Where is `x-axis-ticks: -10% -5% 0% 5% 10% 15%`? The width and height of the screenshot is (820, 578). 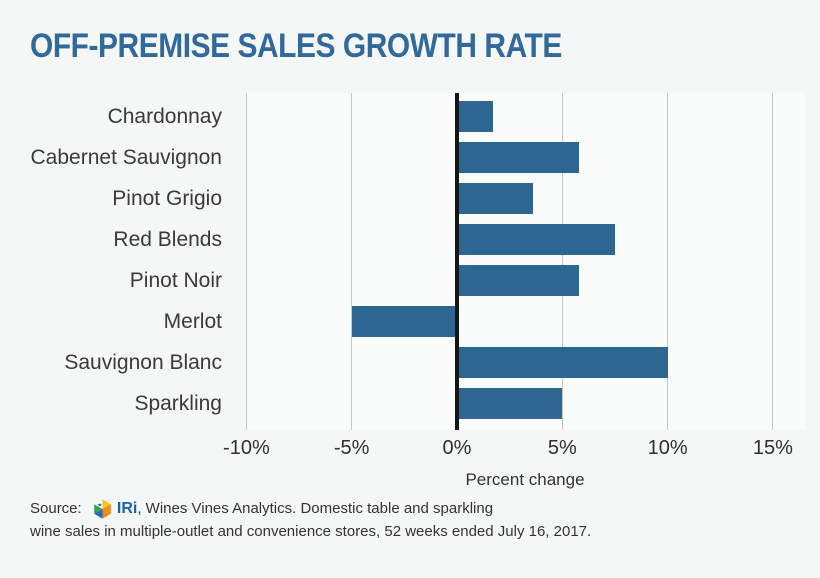 x-axis-ticks: -10% -5% 0% 5% 10% 15% is located at coordinates (514, 450).